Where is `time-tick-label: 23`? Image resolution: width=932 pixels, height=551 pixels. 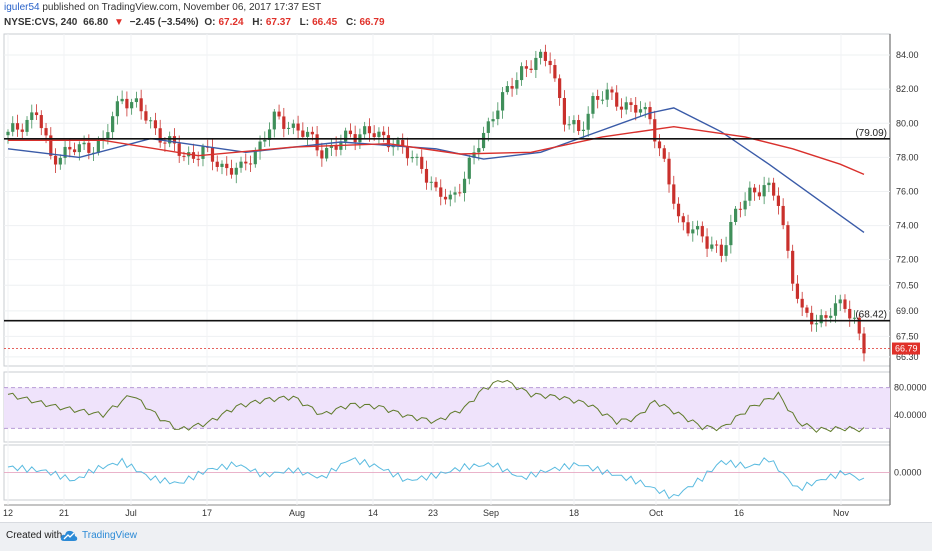 time-tick-label: 23 is located at coordinates (433, 513).